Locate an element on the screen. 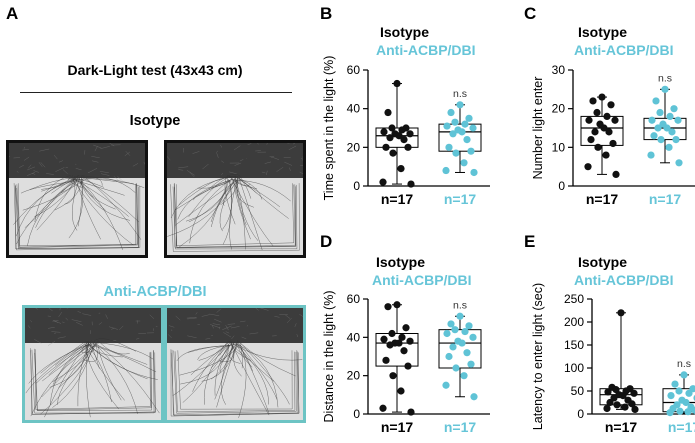 This screenshot has height=443, width=695. y-tick-label: 100 is located at coordinates (574, 368).